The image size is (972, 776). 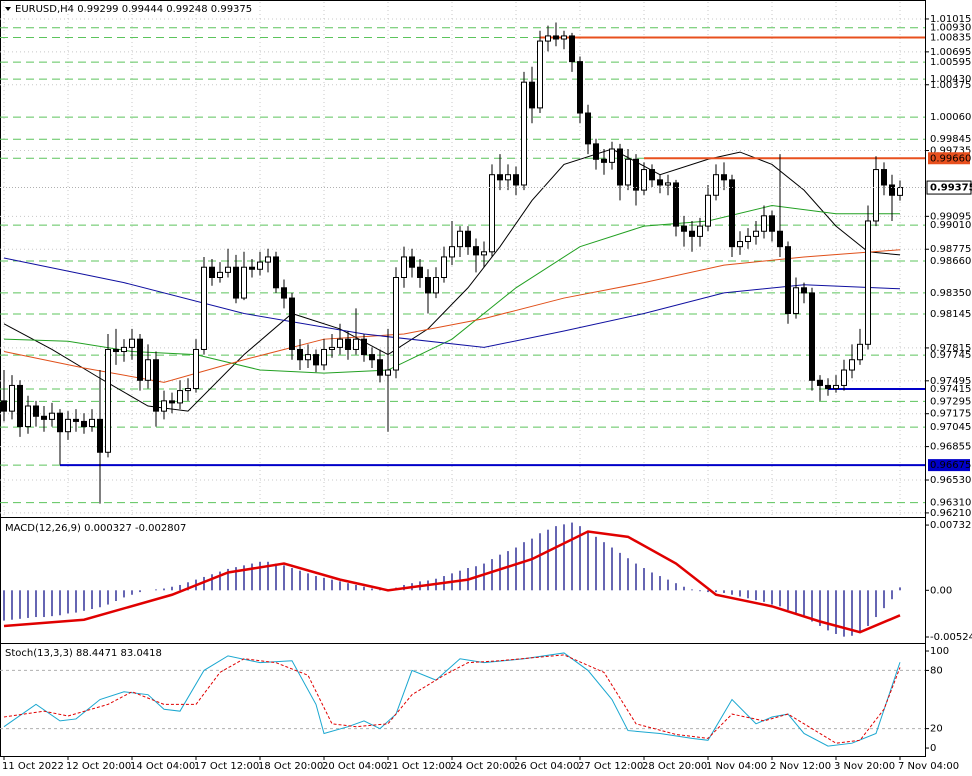 I want to click on x-tick-label: 20 Oct 04:00, so click(x=354, y=766).